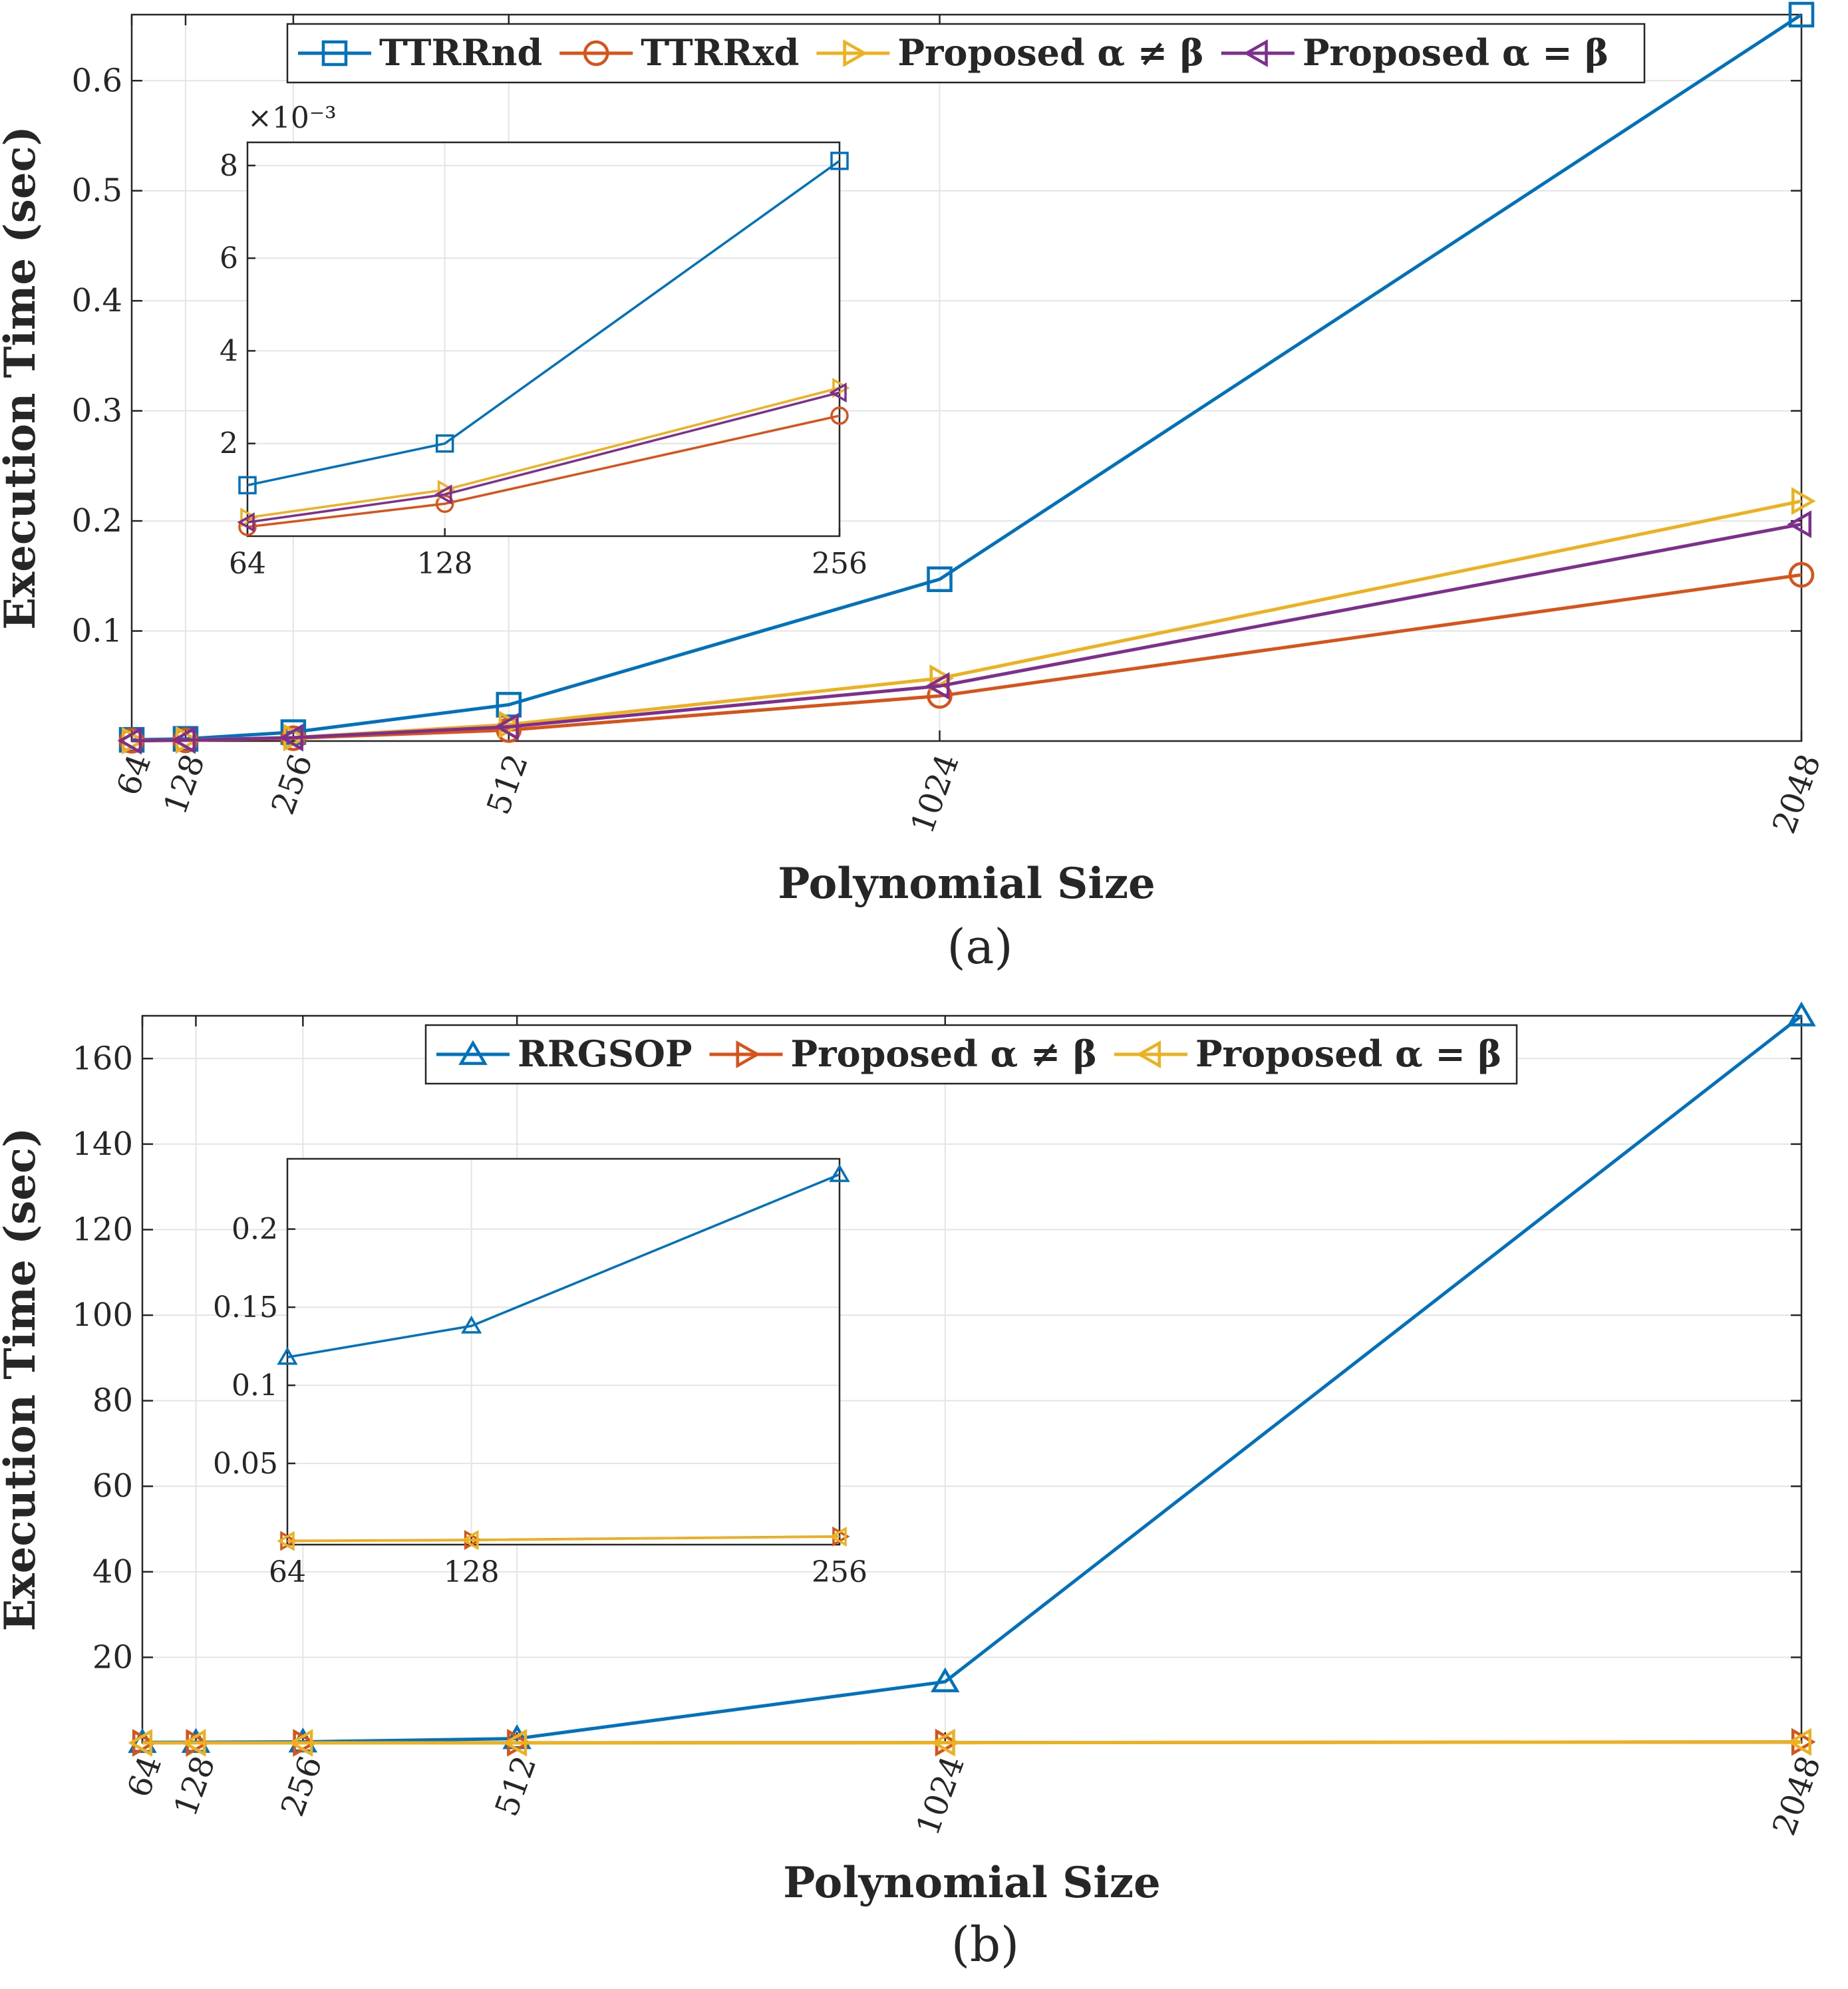 This screenshot has height=1989, width=1848. What do you see at coordinates (966, 884) in the screenshot?
I see `x-axis-label: Polynomial Size` at bounding box center [966, 884].